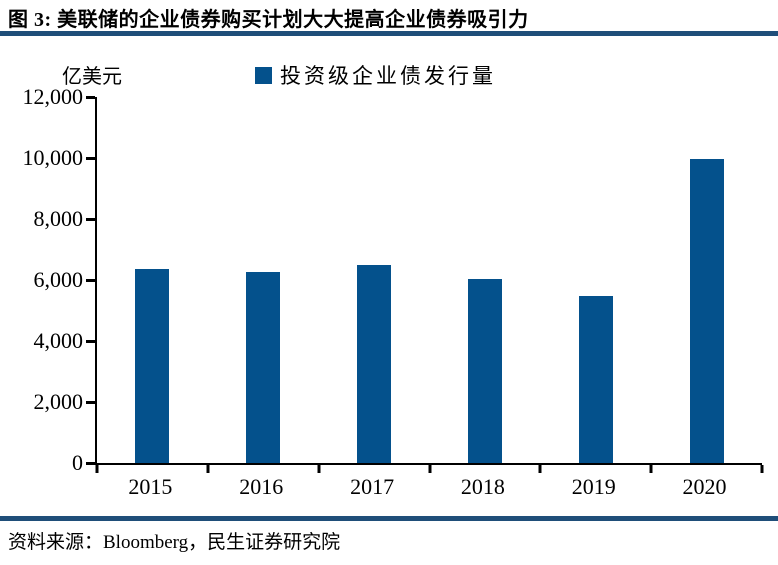 This screenshot has width=778, height=565. I want to click on y-axis-tick-label: 8,000, so click(58, 218).